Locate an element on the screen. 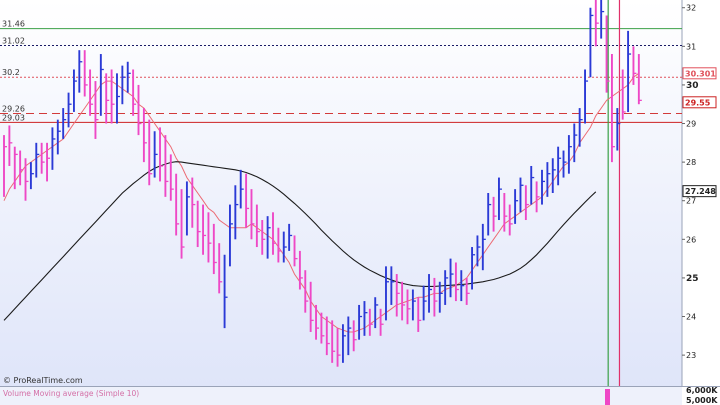  volume-tick-5000k: 5,000K is located at coordinates (702, 400).